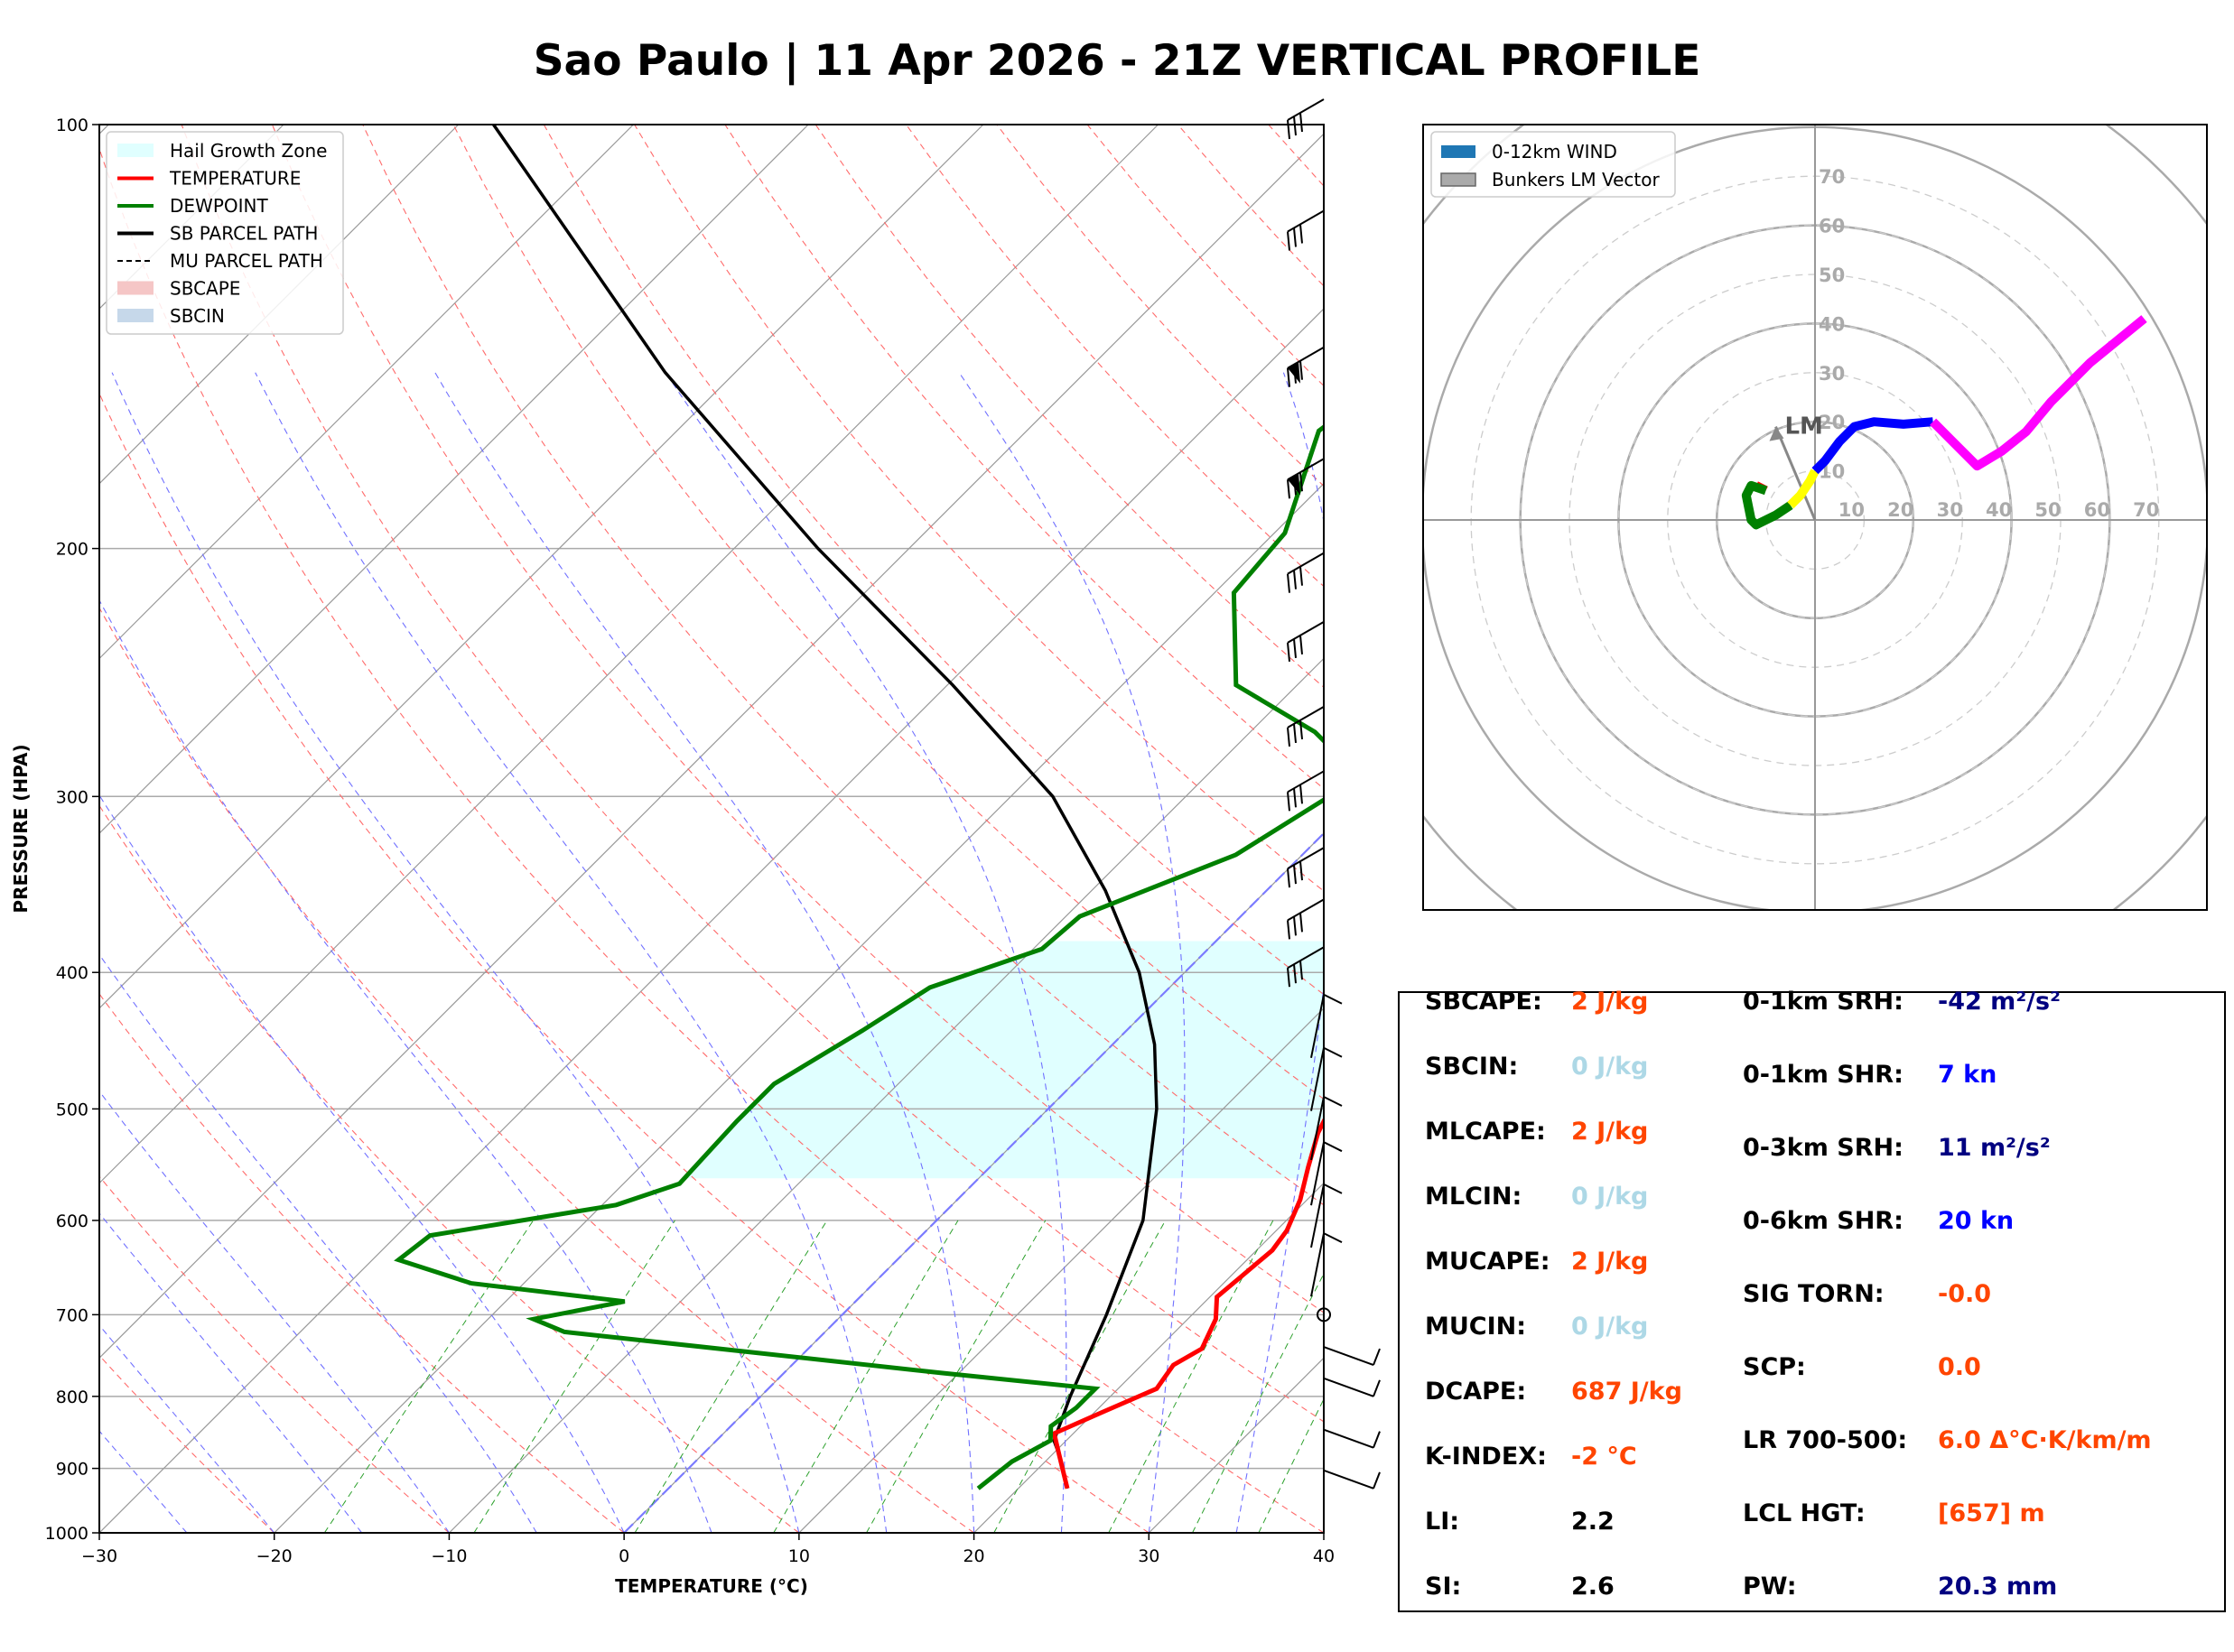 This screenshot has height=1652, width=2234. I want to click on legend-label: MU PARCEL PATH, so click(246, 261).